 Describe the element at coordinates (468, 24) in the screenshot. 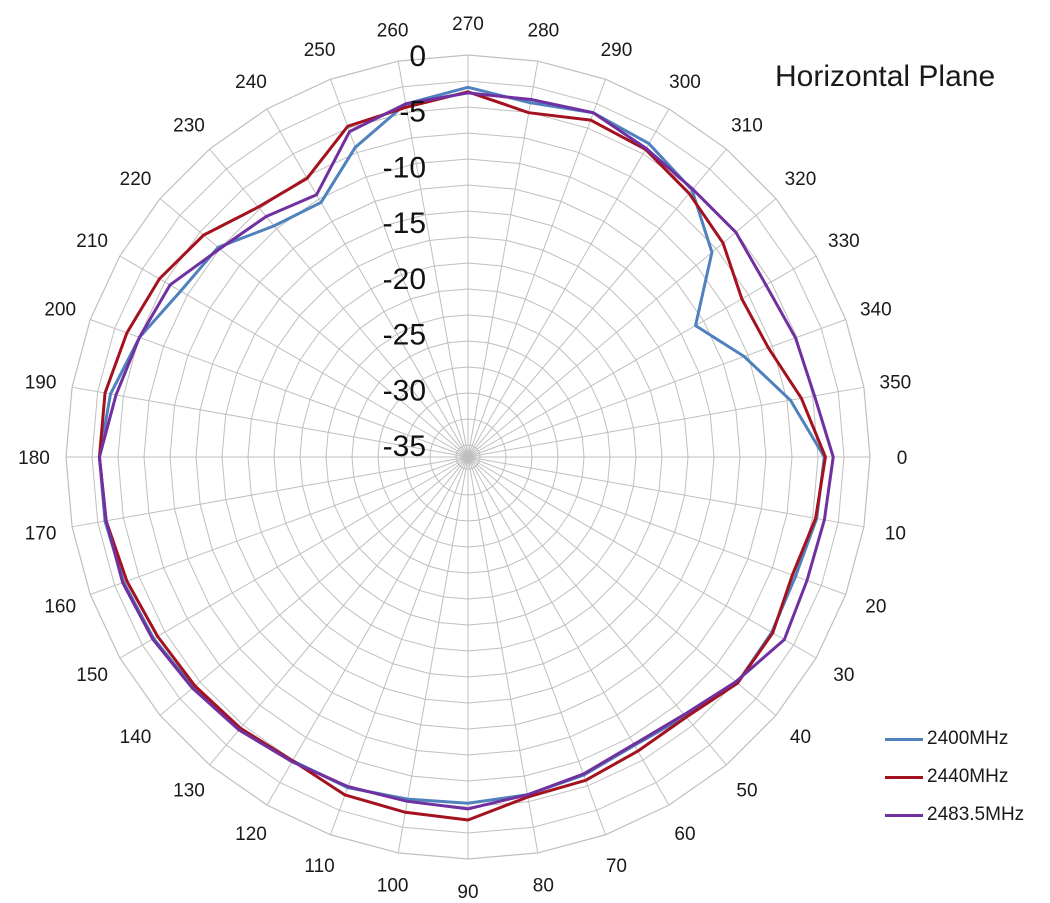

I see `angle-tick-label: 270` at that location.